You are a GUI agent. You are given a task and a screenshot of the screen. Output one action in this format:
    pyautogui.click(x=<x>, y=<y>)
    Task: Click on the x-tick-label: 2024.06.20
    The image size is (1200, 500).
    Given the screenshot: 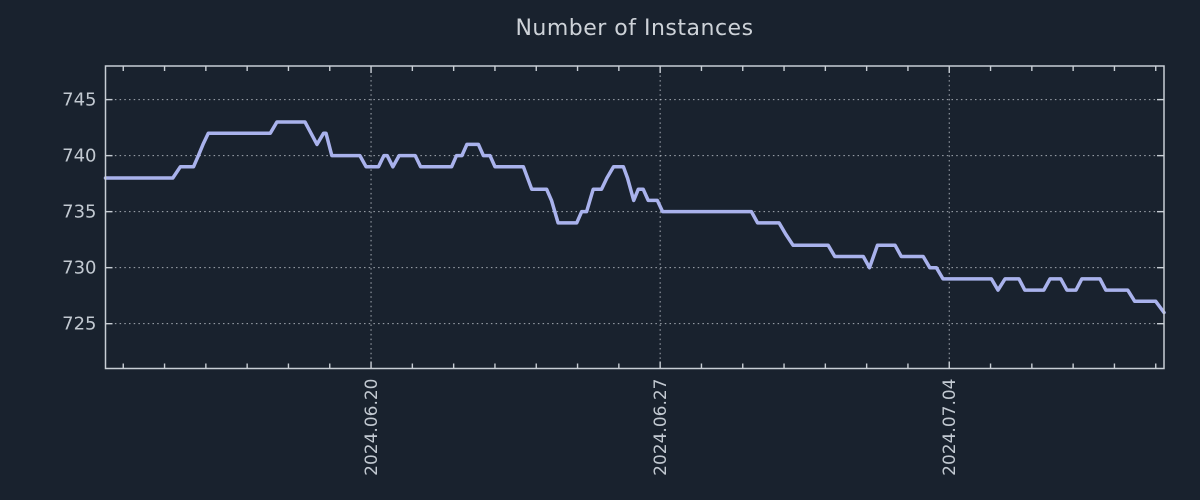 What is the action you would take?
    pyautogui.click(x=372, y=427)
    